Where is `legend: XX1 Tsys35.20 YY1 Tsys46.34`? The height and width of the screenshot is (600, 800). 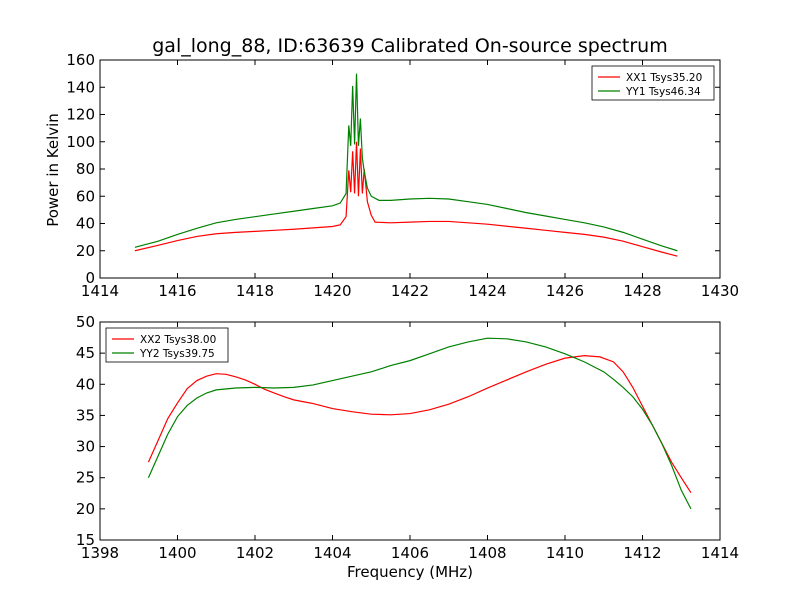 legend: XX1 Tsys35.20 YY1 Tsys46.34 is located at coordinates (653, 83).